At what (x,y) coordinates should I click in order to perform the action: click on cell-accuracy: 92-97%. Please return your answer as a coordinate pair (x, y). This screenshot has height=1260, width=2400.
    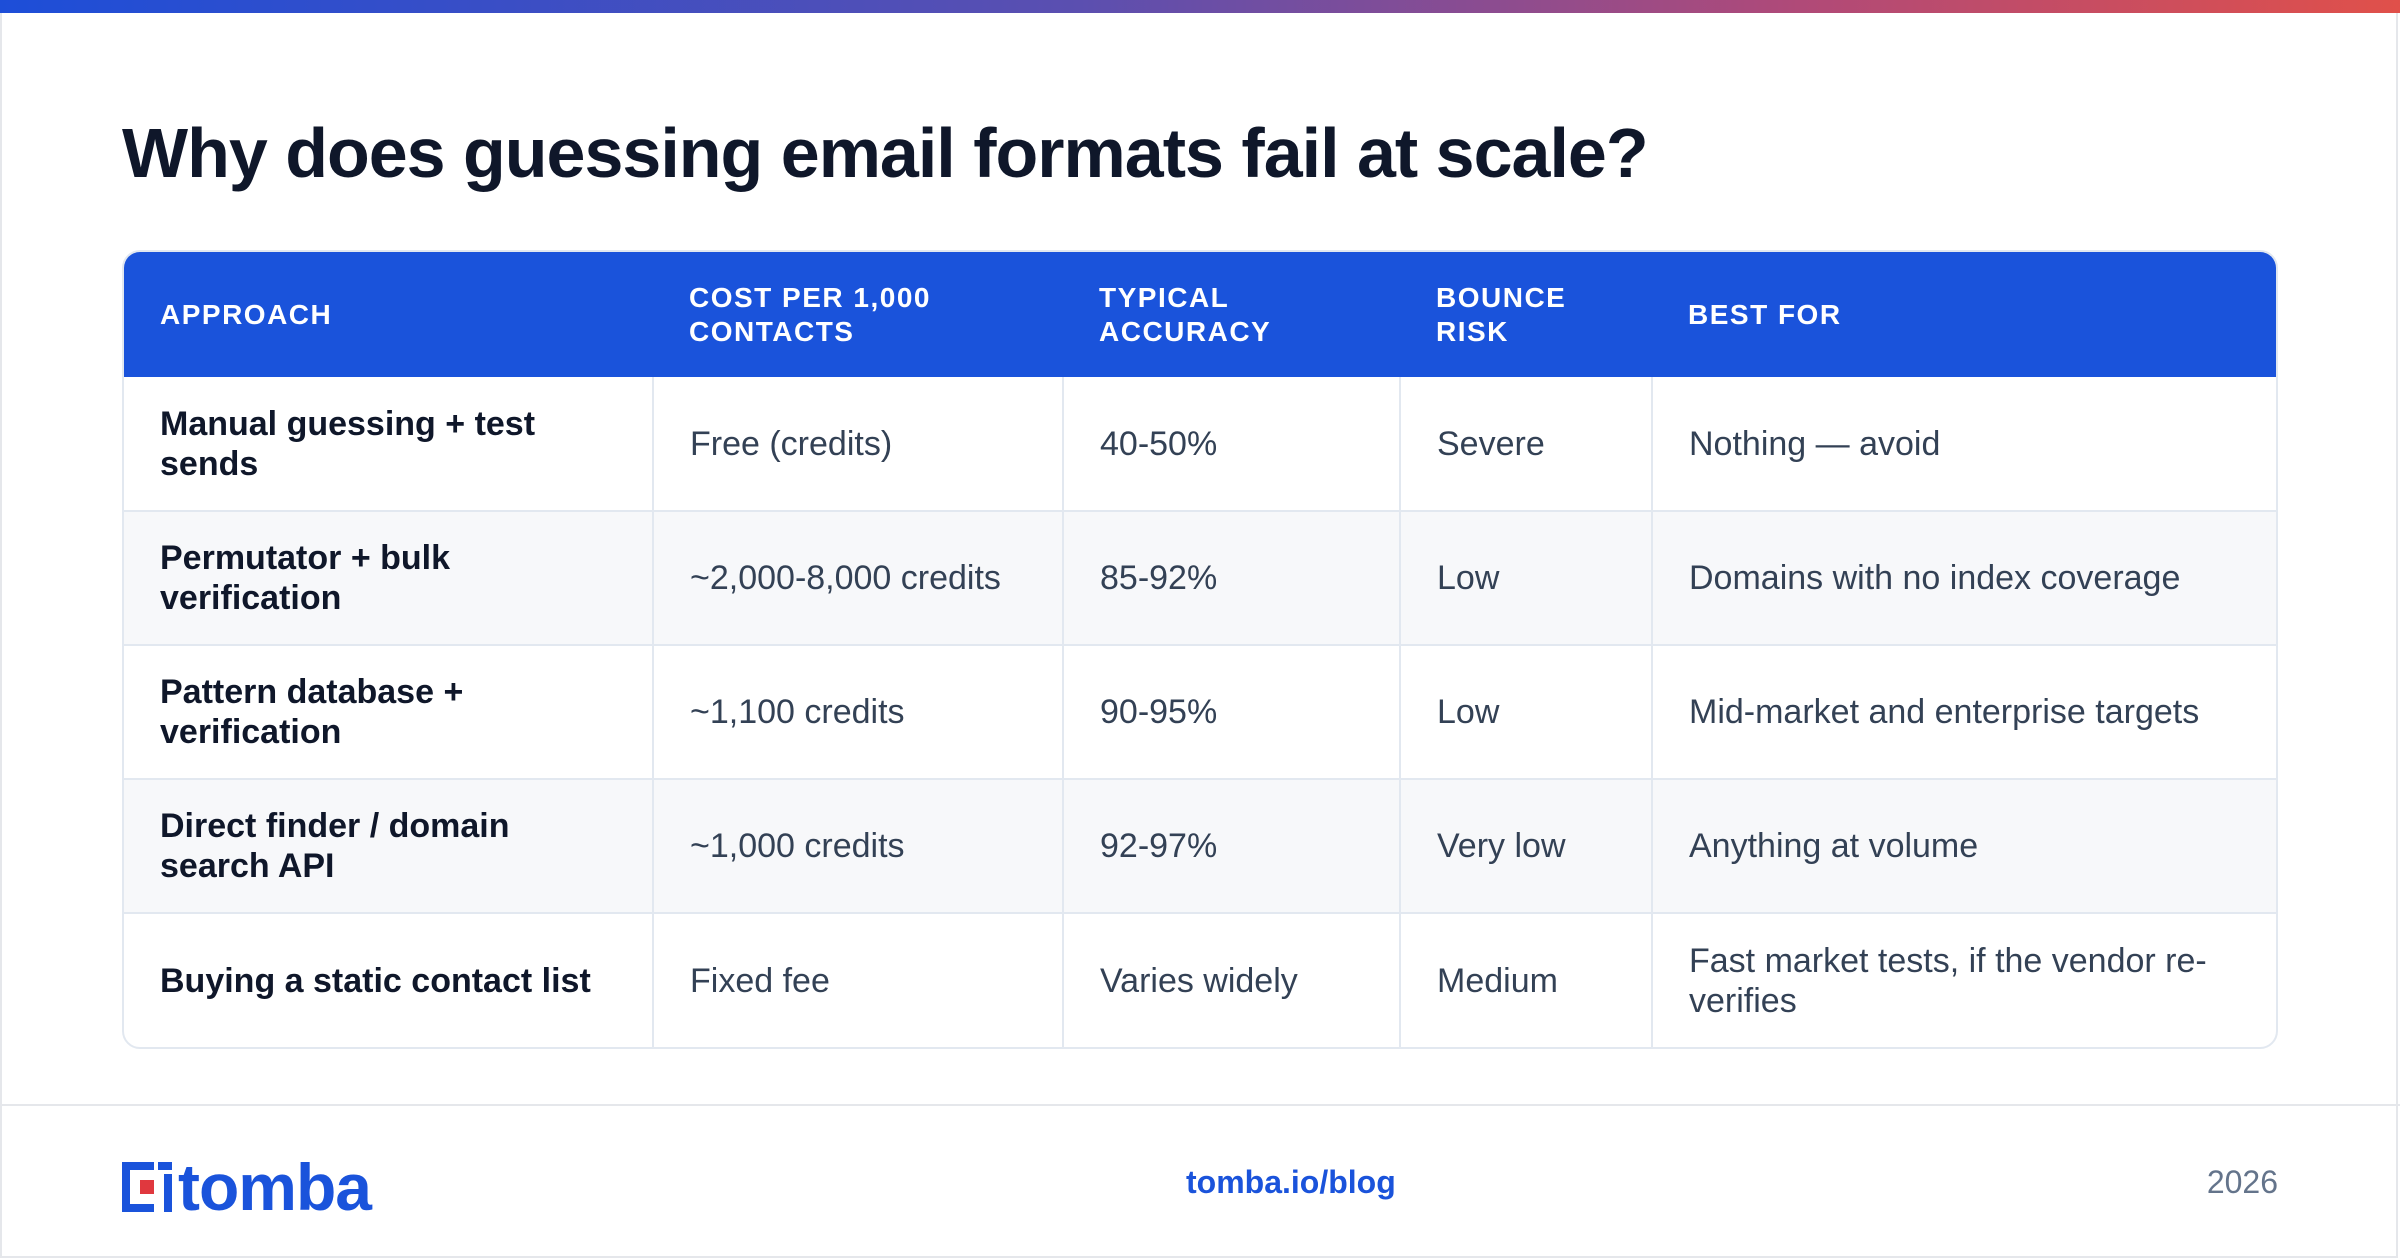
    Looking at the image, I should click on (1231, 845).